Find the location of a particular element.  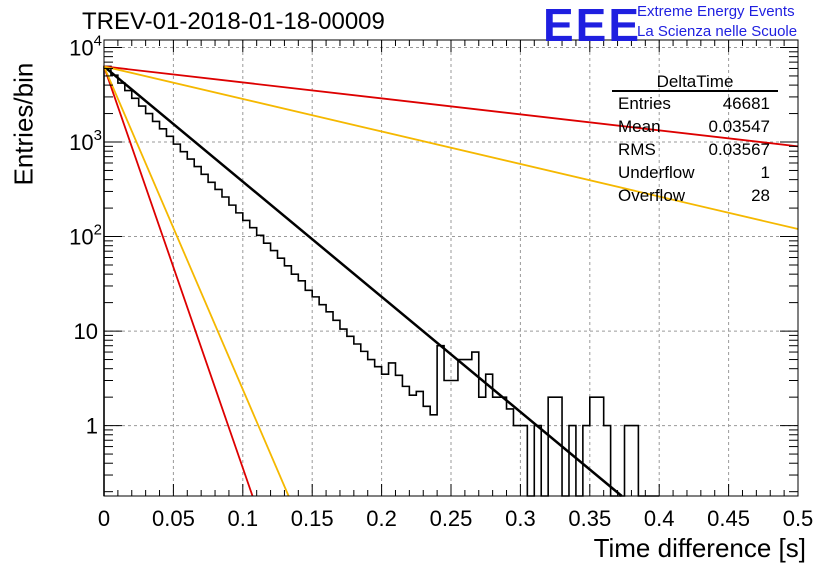

x-tick-label: 0.5 is located at coordinates (798, 518).